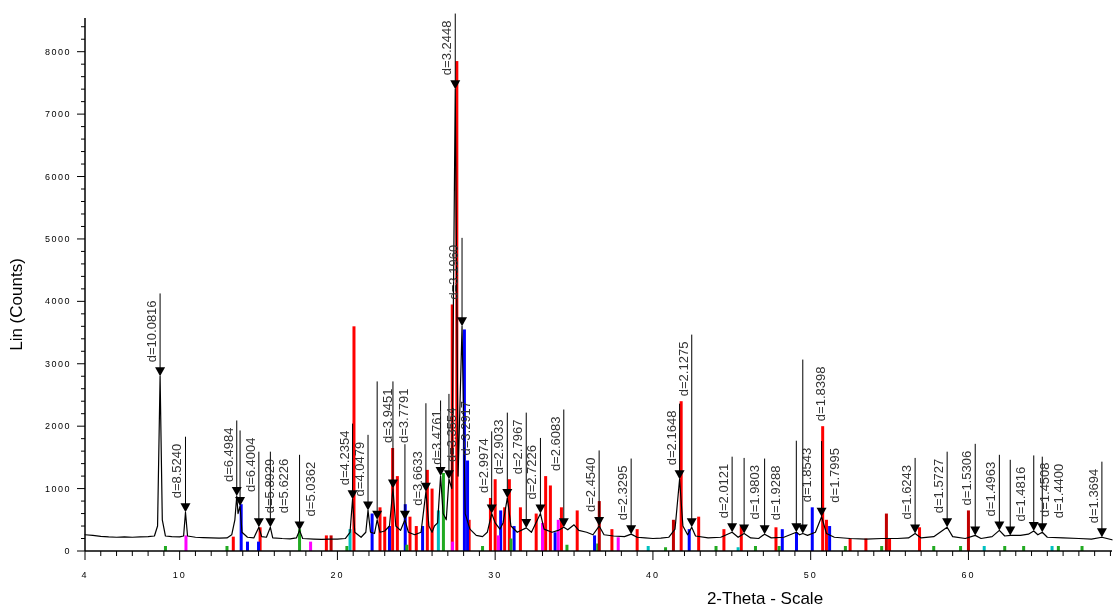 Image resolution: width=1115 pixels, height=608 pixels. I want to click on y-tick-label: 3000, so click(57, 363).